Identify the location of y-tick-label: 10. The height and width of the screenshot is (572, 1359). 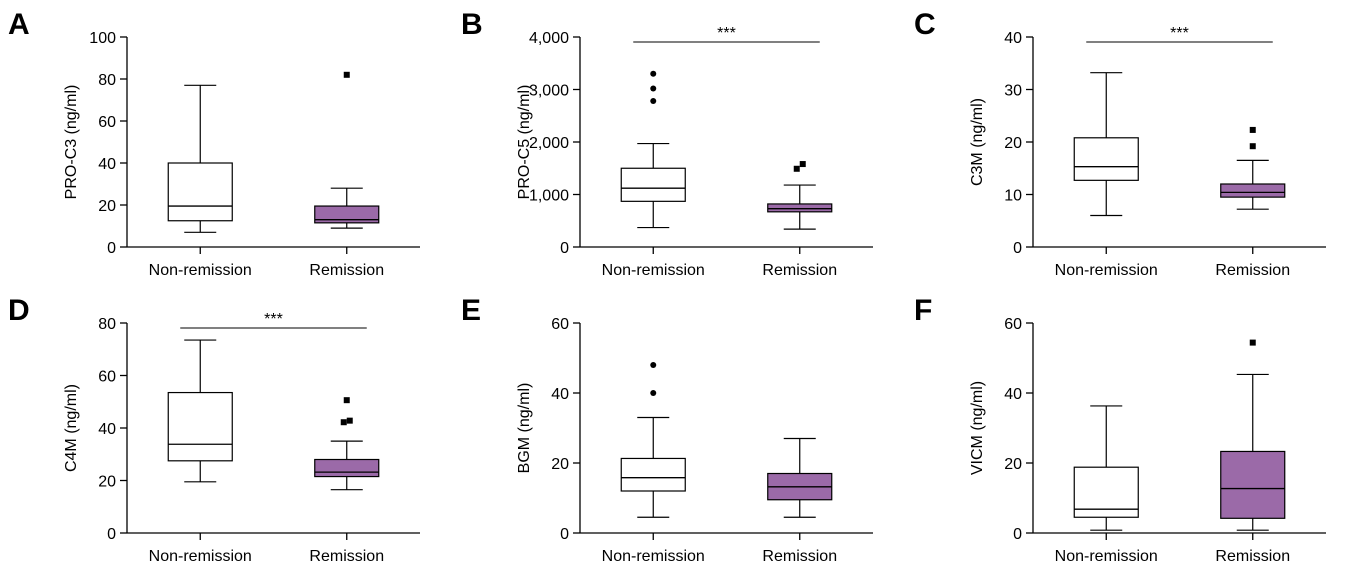
(1013, 196).